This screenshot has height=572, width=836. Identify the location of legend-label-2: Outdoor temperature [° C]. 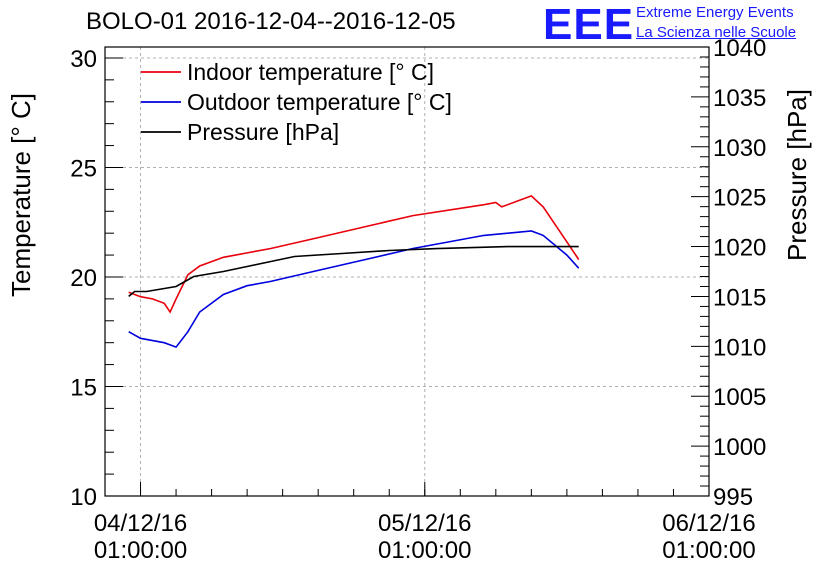
(319, 102).